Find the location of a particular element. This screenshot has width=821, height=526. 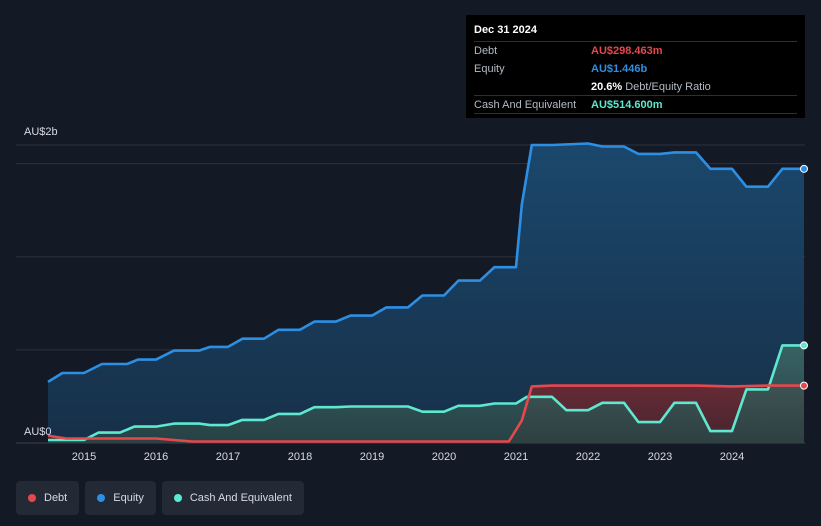

legend-label-equity: Equity is located at coordinates (128, 498).